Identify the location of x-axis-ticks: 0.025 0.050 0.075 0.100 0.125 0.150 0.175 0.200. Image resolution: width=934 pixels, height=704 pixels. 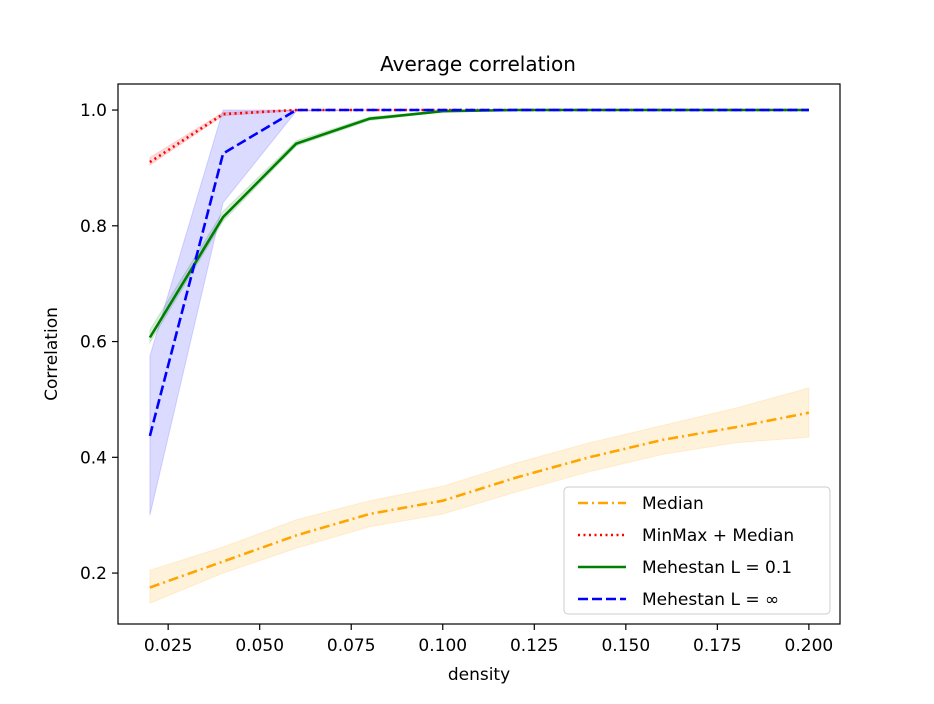
(488, 640).